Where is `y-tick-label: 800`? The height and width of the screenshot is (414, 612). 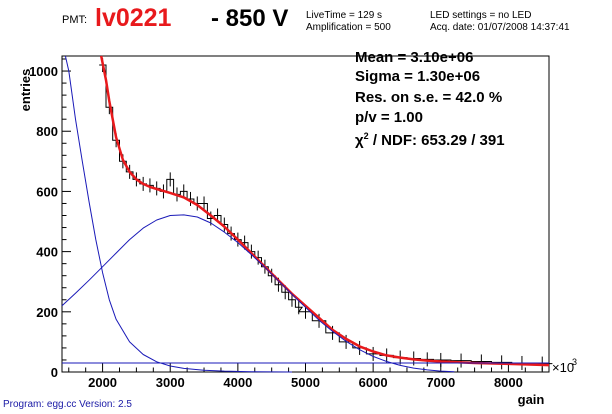
y-tick-label: 800 is located at coordinates (47, 131).